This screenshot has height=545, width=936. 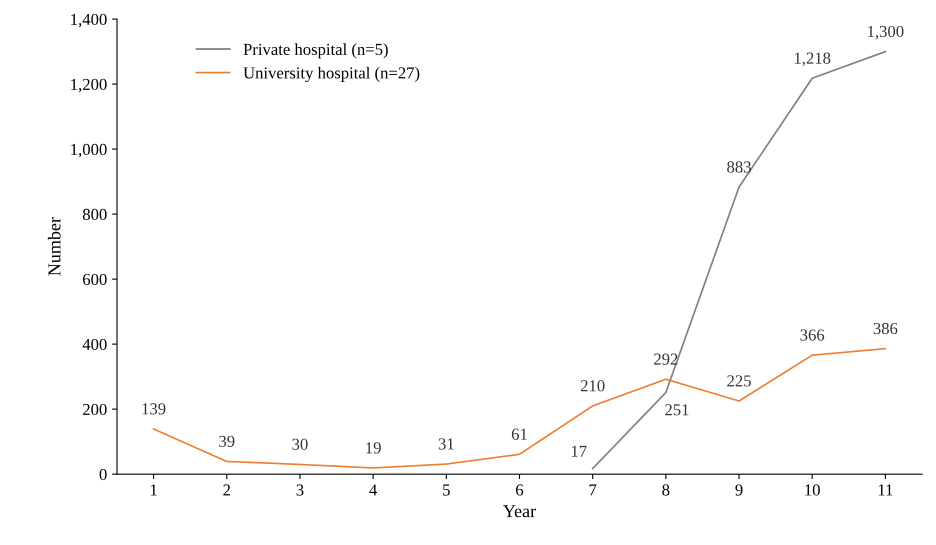 I want to click on y-tick-label: 200, so click(x=95, y=410).